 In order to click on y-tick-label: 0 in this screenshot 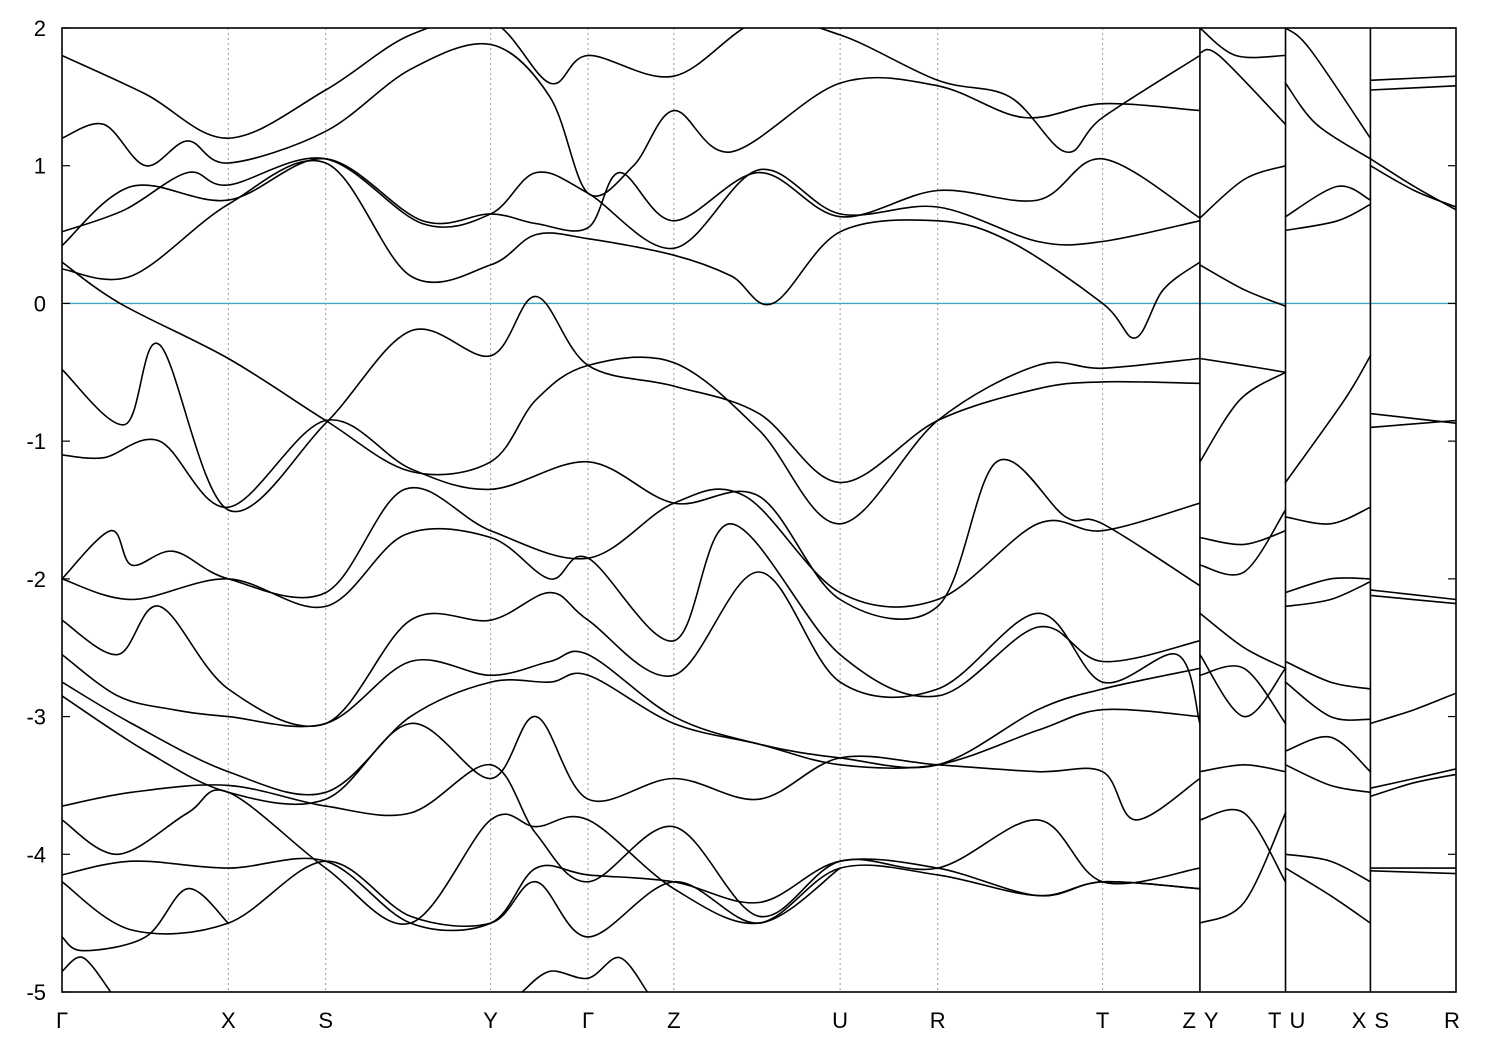, I will do `click(40, 303)`.